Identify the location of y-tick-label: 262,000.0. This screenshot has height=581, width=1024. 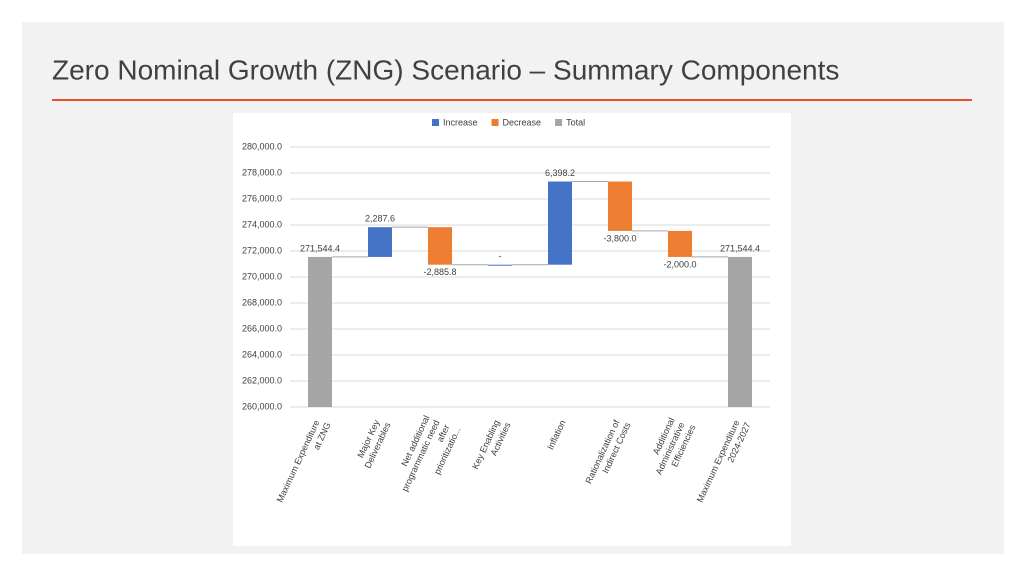
(262, 380).